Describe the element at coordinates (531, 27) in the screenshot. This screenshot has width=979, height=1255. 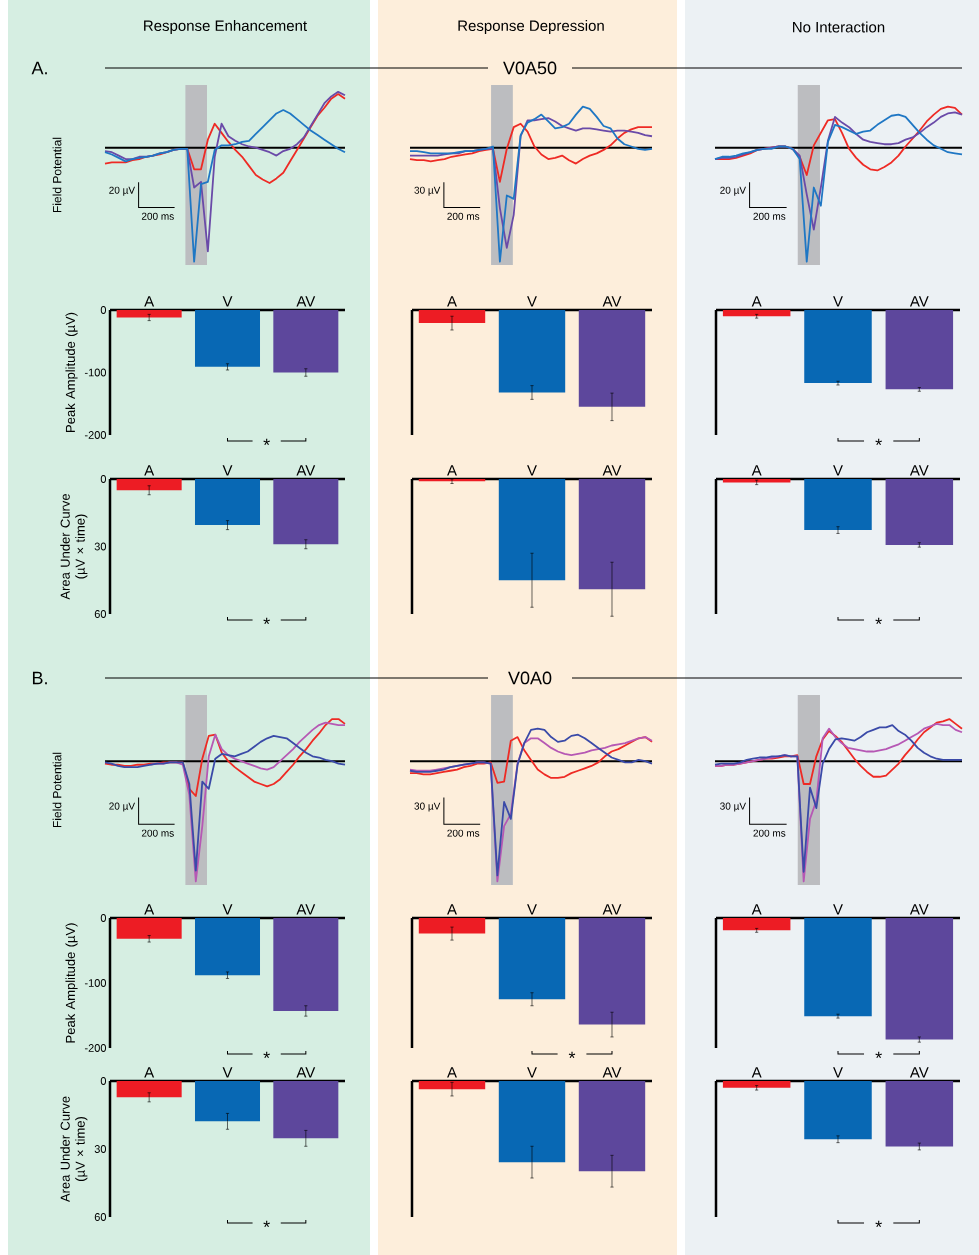
I see `chart-title: Response Depression` at that location.